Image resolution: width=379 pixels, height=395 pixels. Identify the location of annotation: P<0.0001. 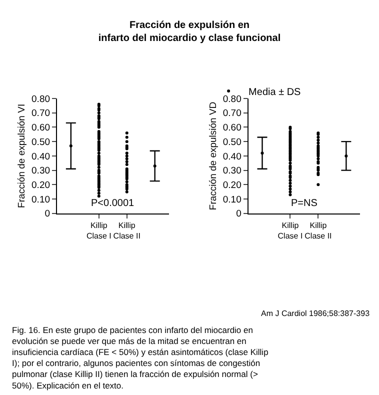
(113, 203).